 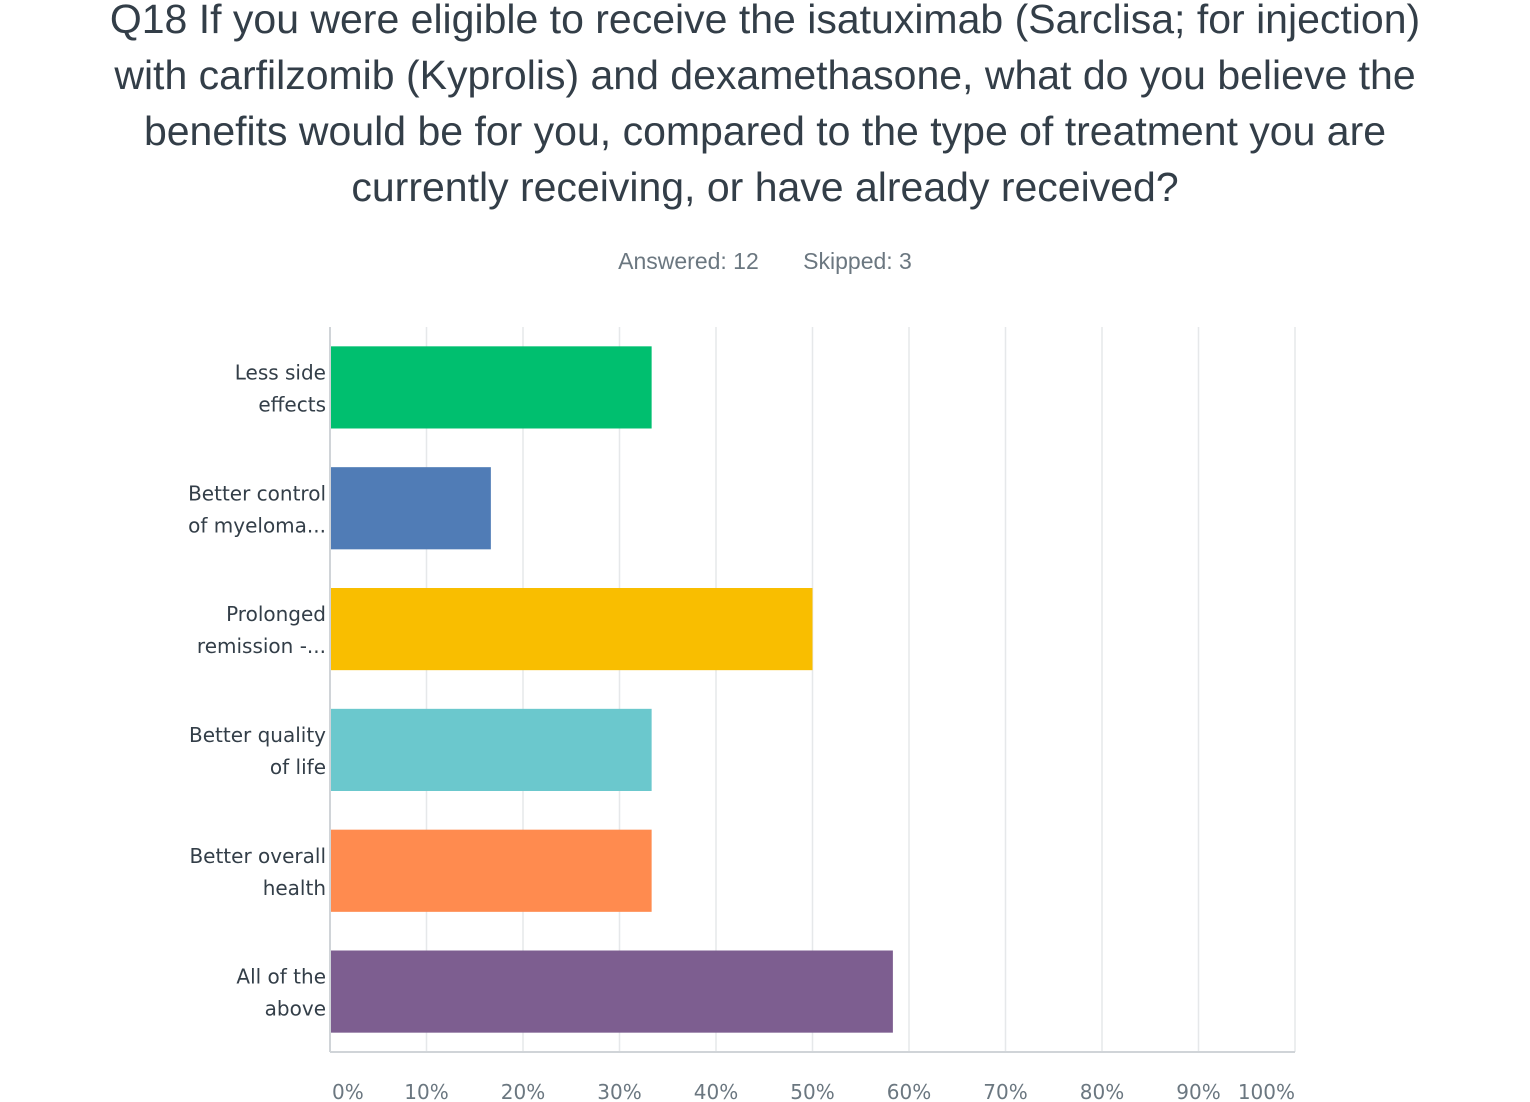 What do you see at coordinates (1005, 1091) in the screenshot?
I see `x-tick-label: 70%` at bounding box center [1005, 1091].